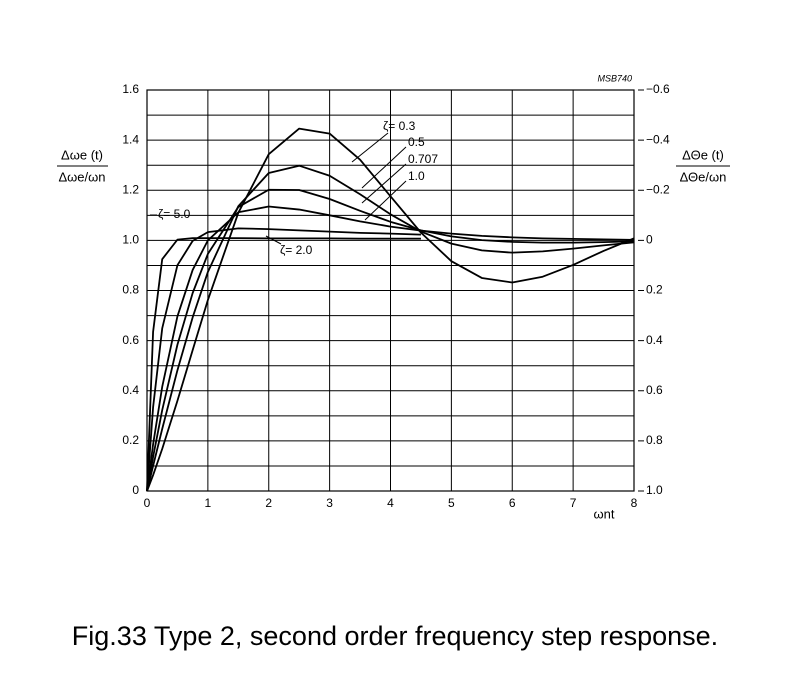 The image size is (791, 691). I want to click on x-tick-label: 4, so click(390, 503).